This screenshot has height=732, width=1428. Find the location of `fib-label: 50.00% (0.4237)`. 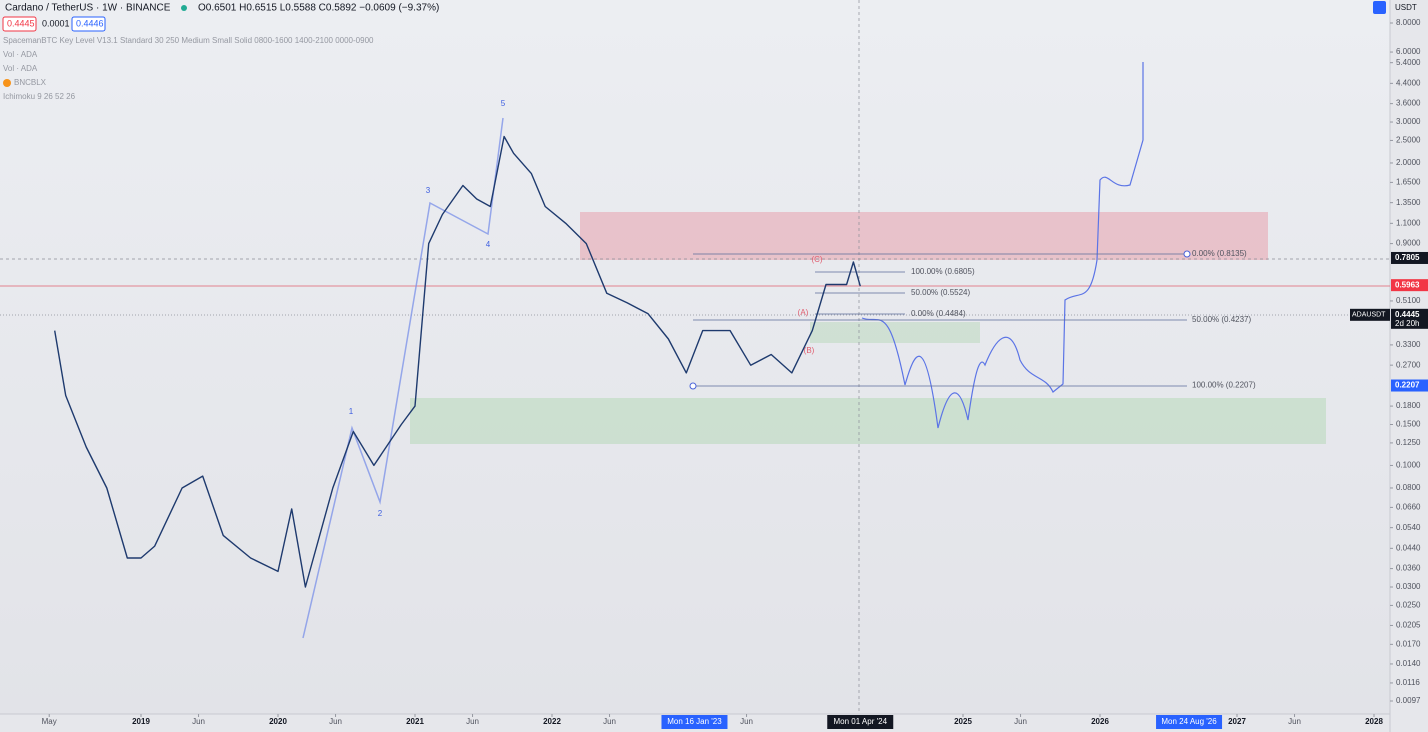

fib-label: 50.00% (0.4237) is located at coordinates (1221, 319).